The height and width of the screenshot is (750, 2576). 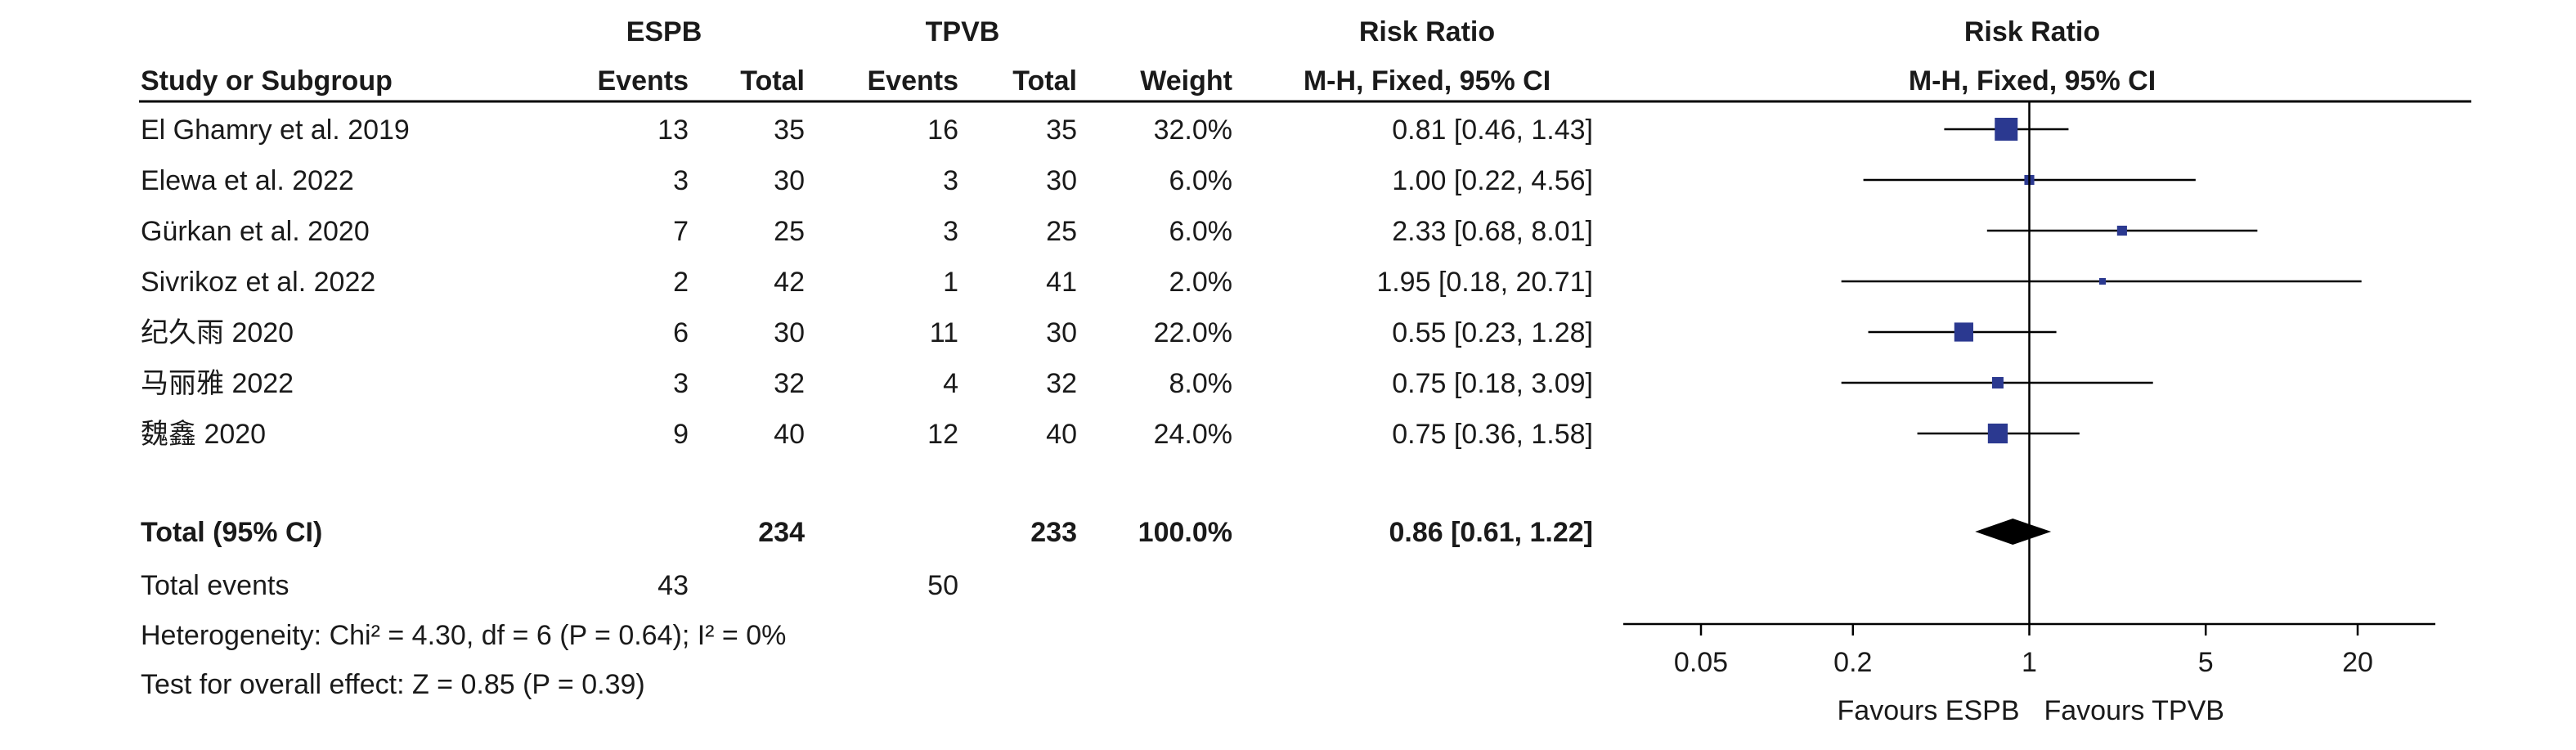 I want to click on risk-ratio-cell: 1.00 [0.22, 4.56], so click(x=1493, y=180).